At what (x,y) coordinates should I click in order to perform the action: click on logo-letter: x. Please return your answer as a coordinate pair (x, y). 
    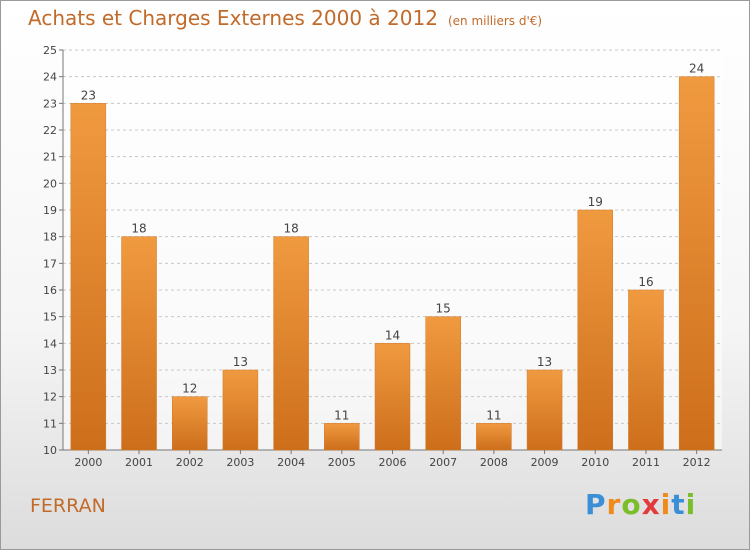
    Looking at the image, I should click on (651, 504).